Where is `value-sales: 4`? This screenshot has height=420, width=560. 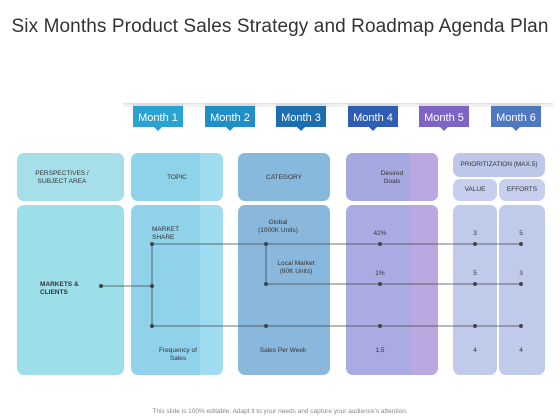 value-sales: 4 is located at coordinates (475, 350).